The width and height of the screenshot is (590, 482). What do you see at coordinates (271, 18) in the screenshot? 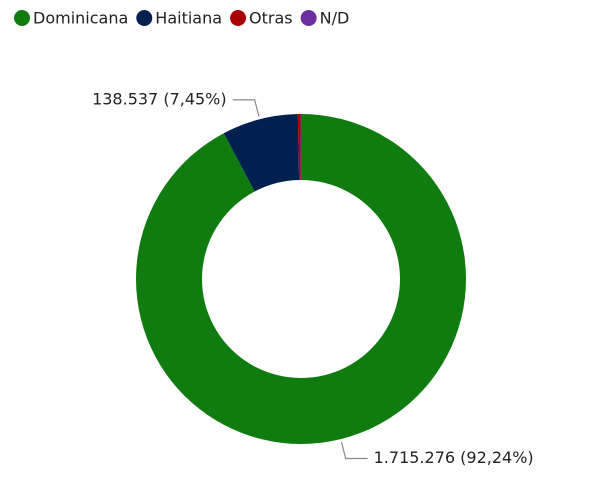
I see `legend-label: Otras` at bounding box center [271, 18].